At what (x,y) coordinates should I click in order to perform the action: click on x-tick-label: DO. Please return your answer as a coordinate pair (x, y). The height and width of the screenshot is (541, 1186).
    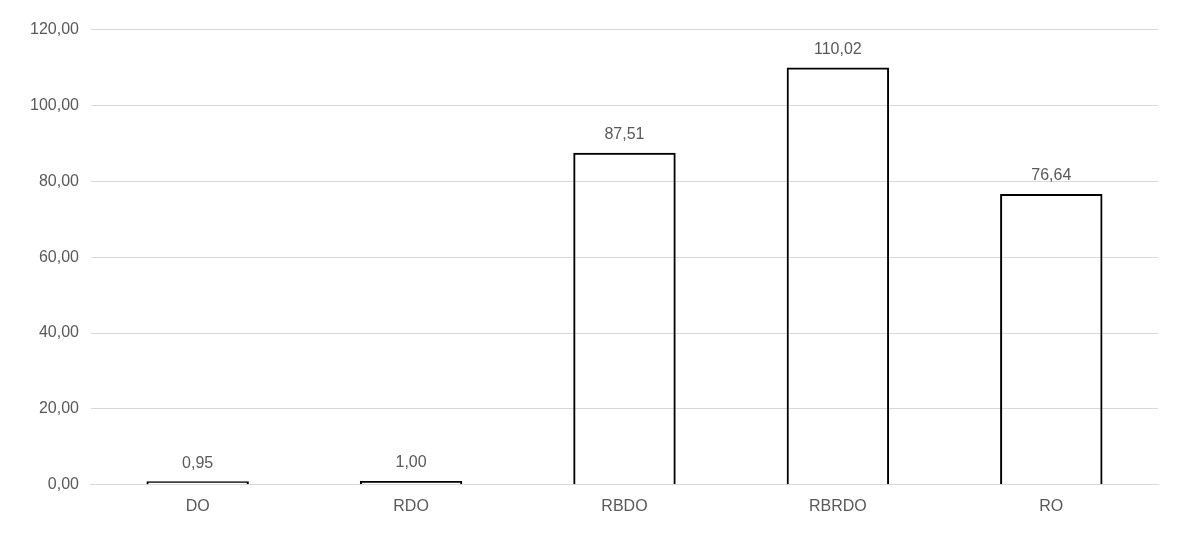
    Looking at the image, I should click on (197, 505).